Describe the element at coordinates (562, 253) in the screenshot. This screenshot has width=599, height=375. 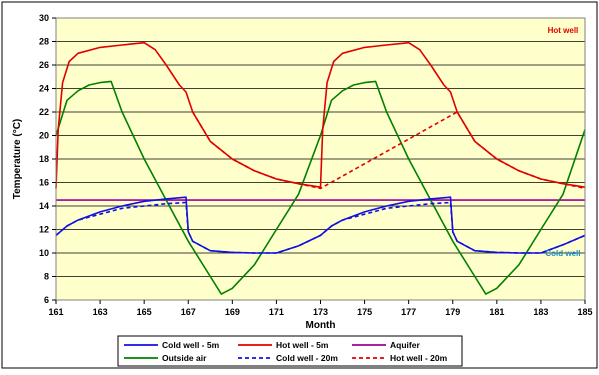
I see `annotation-label: Cold well` at that location.